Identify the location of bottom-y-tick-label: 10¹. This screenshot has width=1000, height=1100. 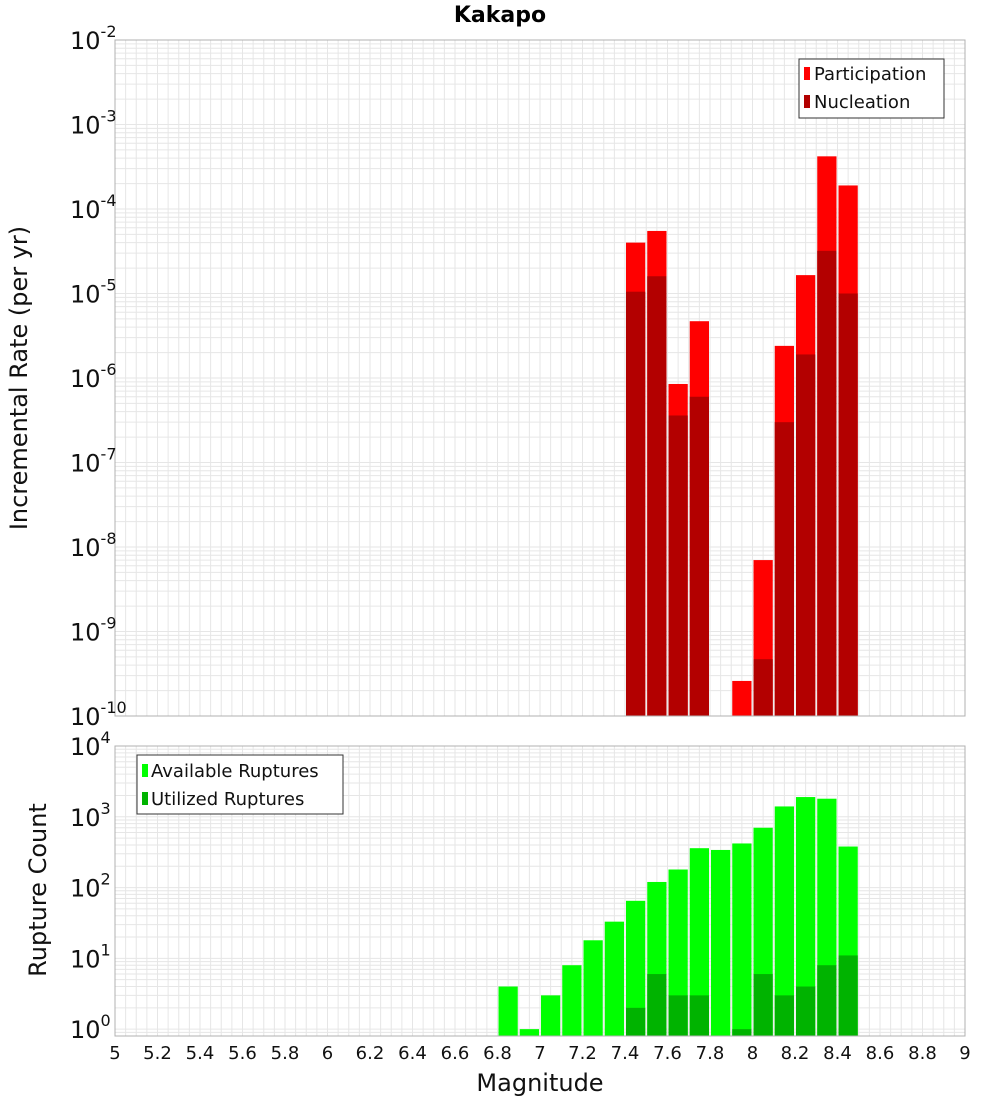
(90, 956).